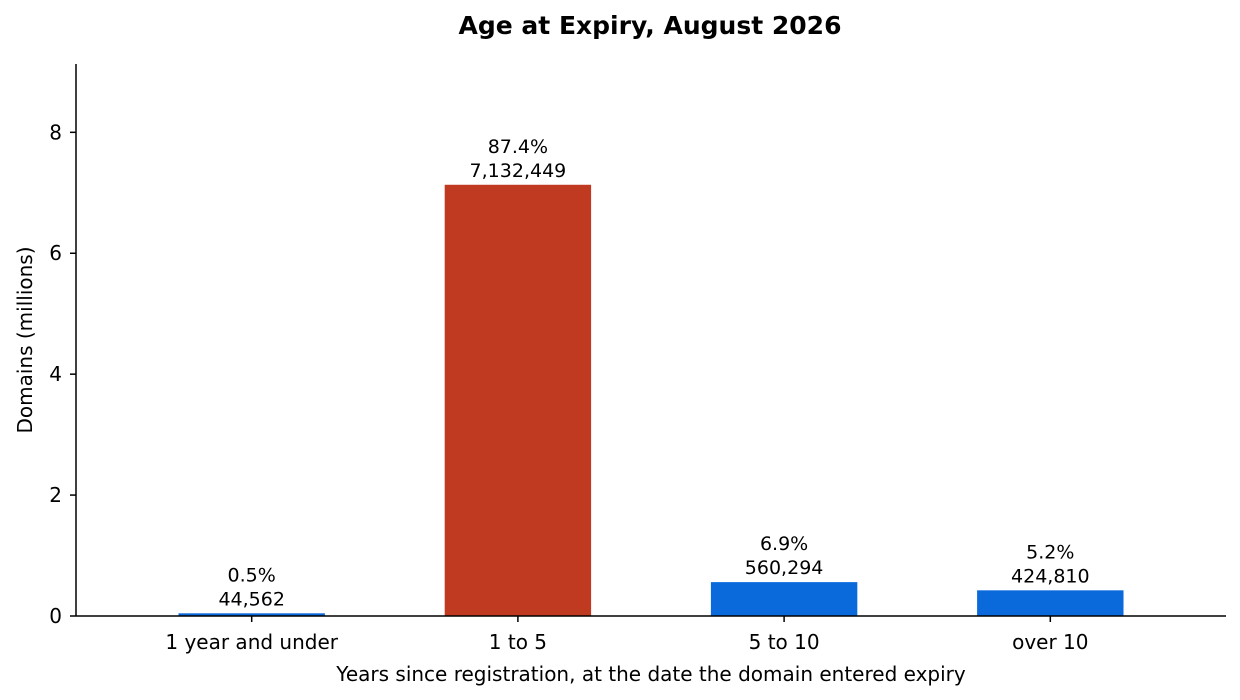  I want to click on data-label-percent-0: 0.5%, so click(252, 575).